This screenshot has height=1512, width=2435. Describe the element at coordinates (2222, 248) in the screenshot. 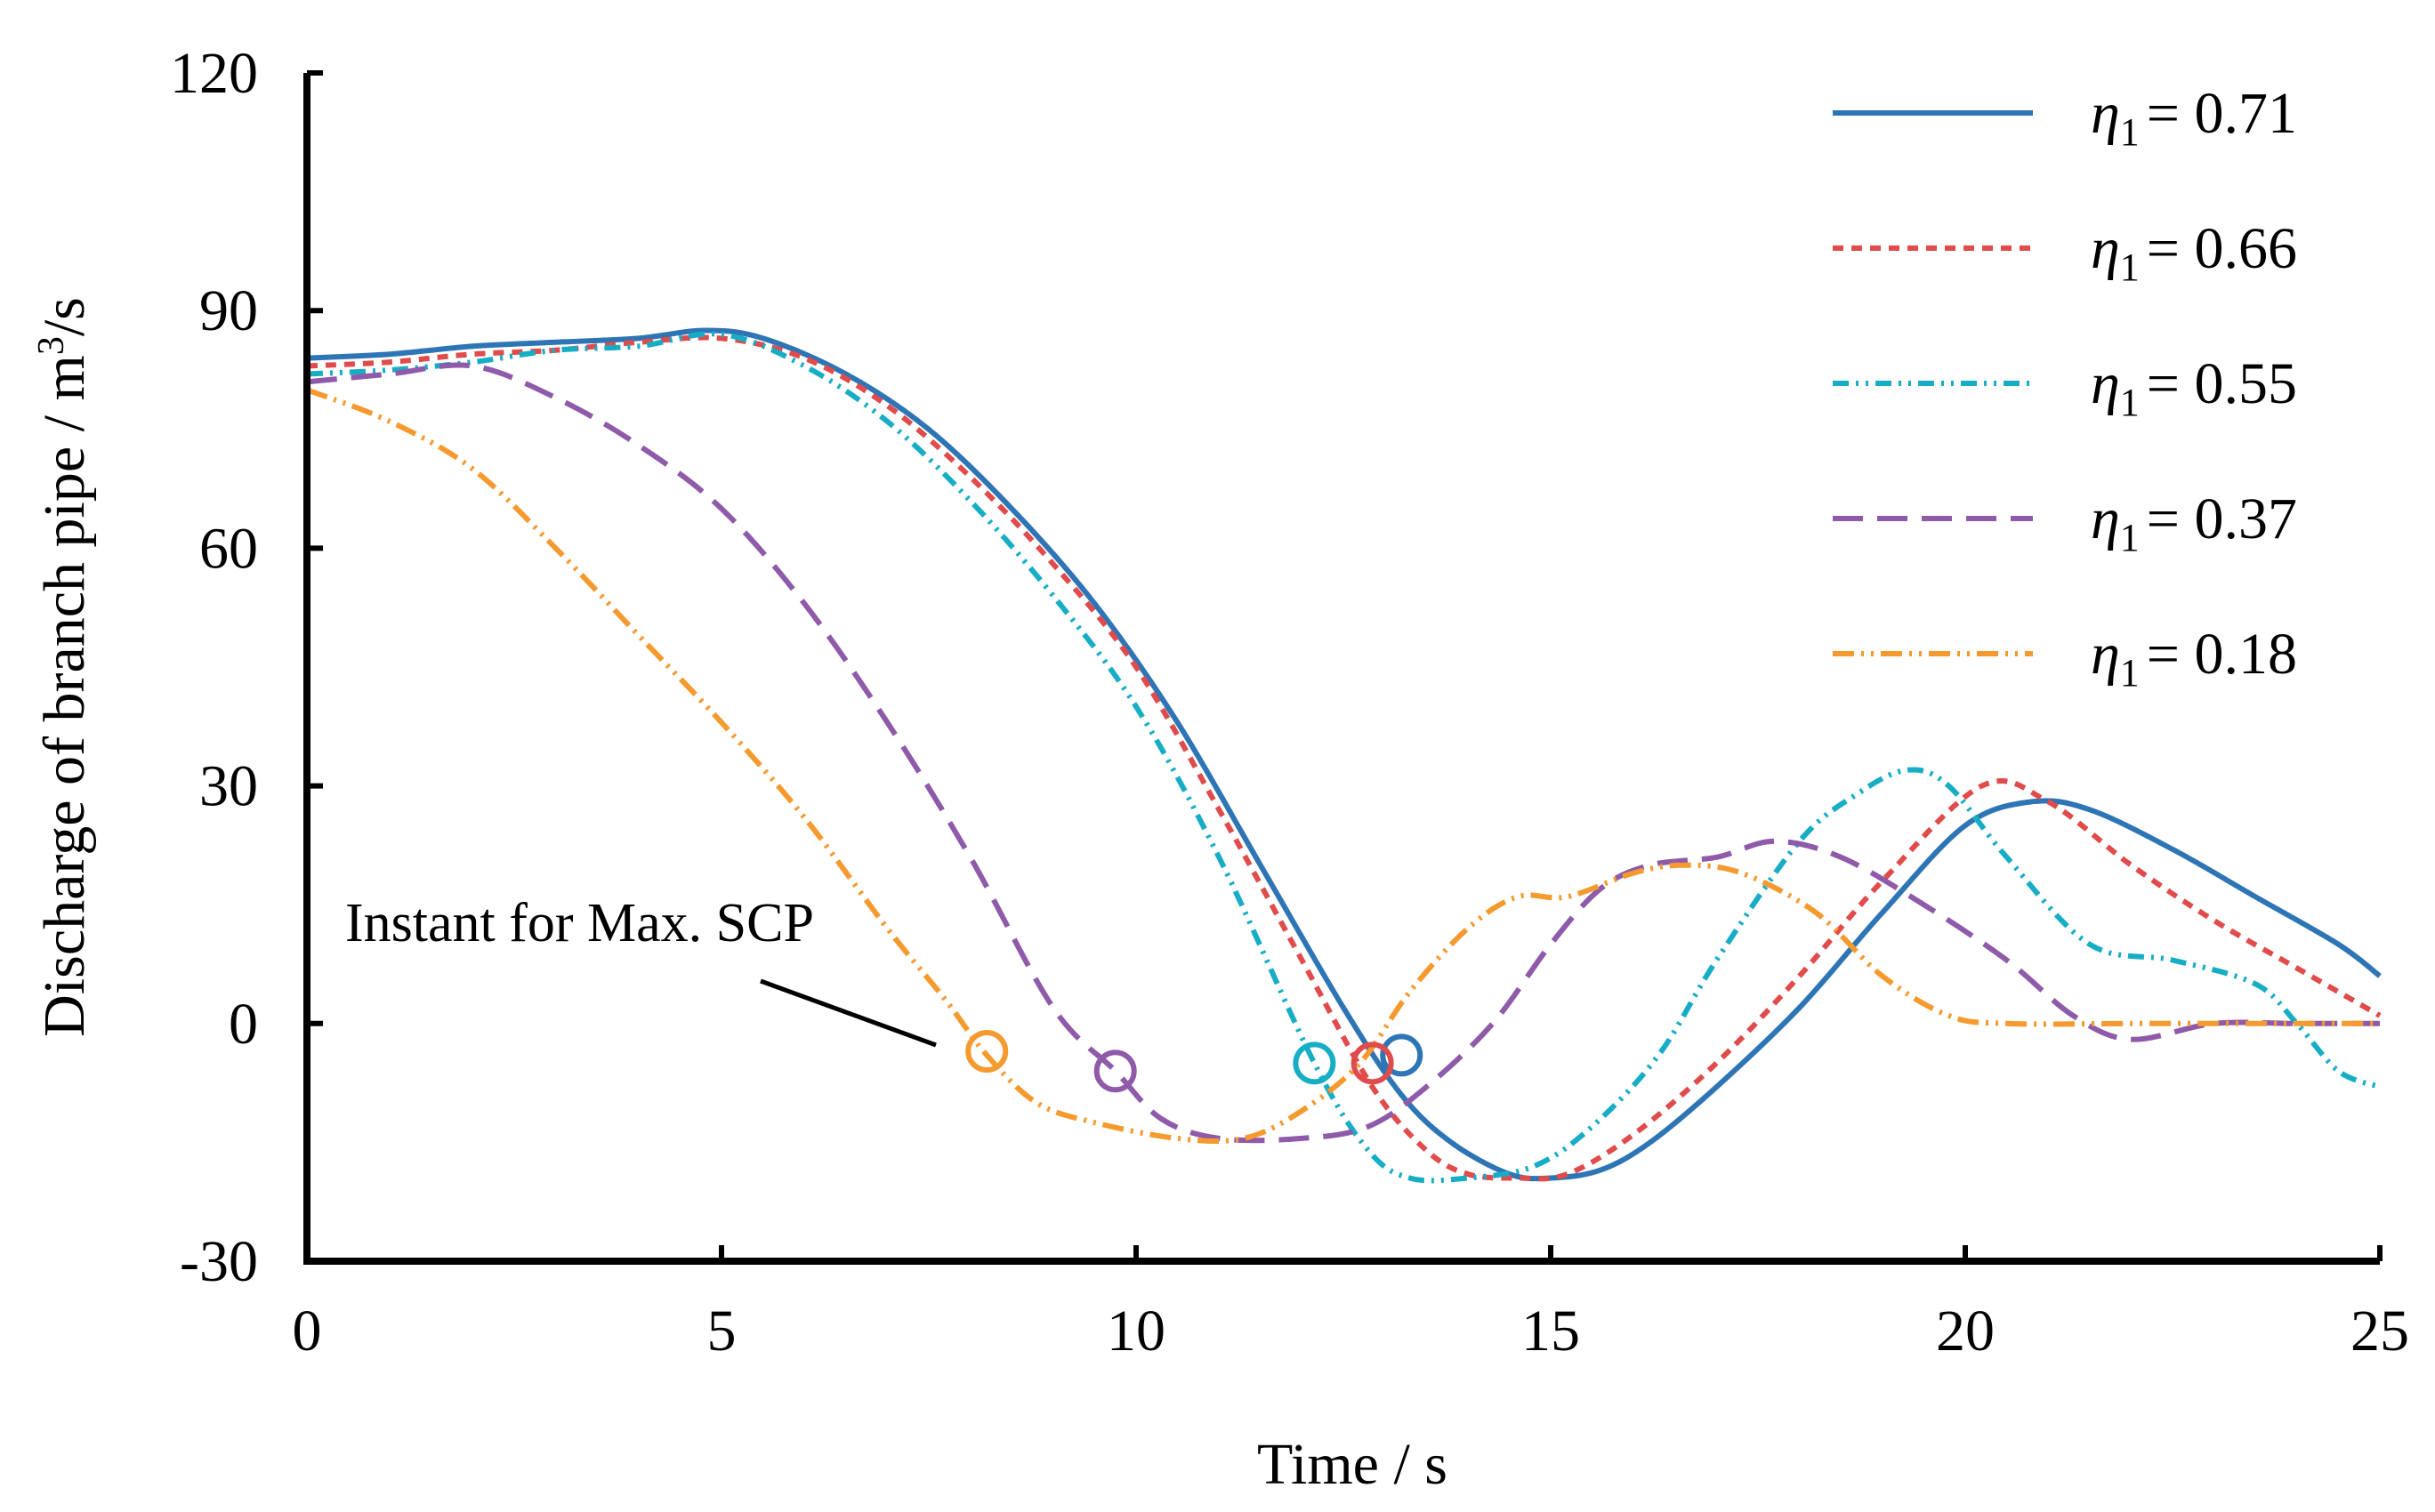

I see `legend-value: = 0.66` at that location.